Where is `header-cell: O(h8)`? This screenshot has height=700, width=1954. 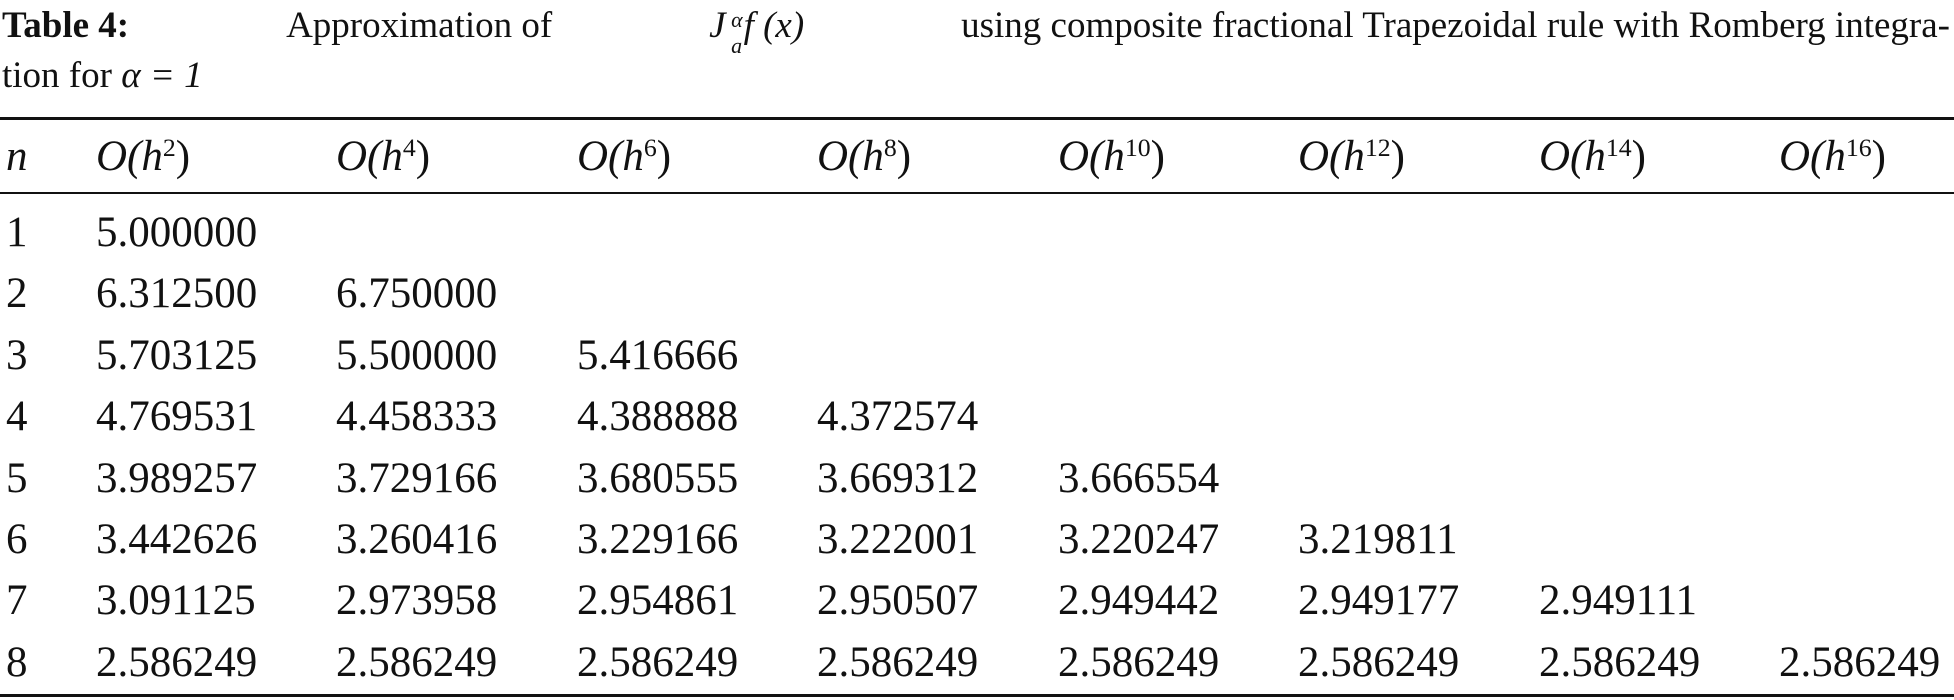 header-cell: O(h8) is located at coordinates (864, 157).